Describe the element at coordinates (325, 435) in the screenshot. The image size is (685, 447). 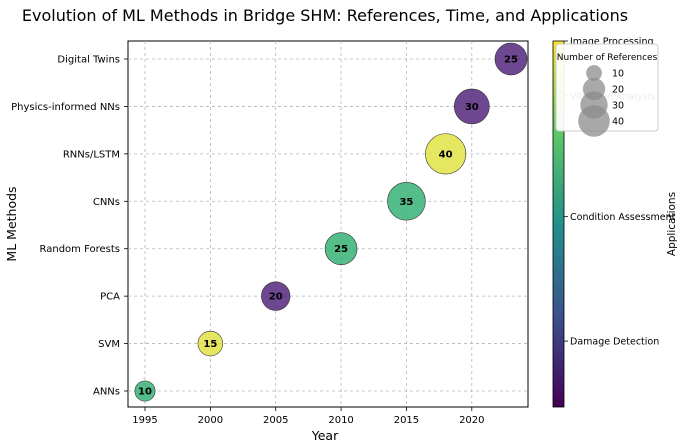
I see `x-axis-label: Year` at that location.